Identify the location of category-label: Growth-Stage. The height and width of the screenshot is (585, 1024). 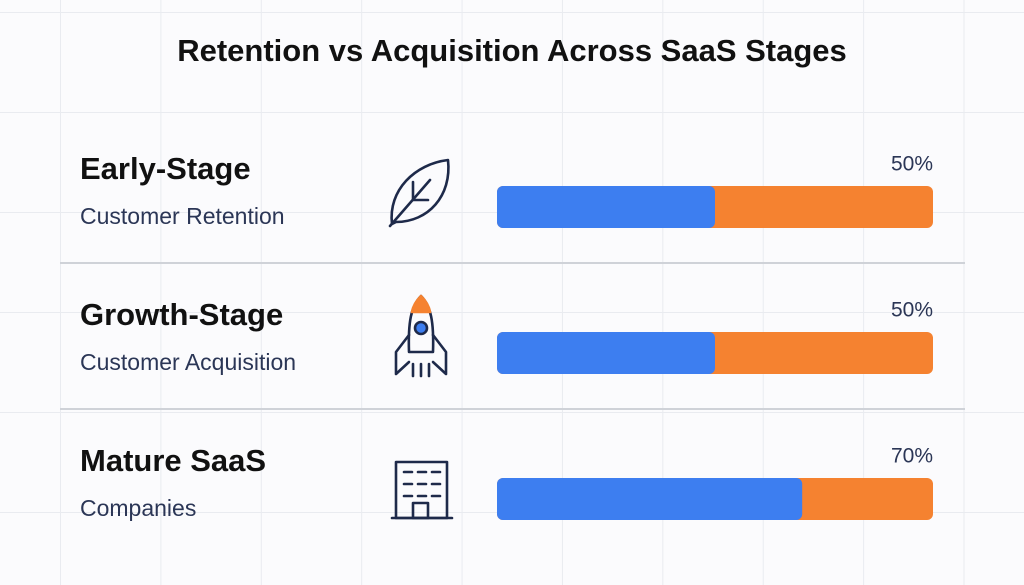
(181, 314).